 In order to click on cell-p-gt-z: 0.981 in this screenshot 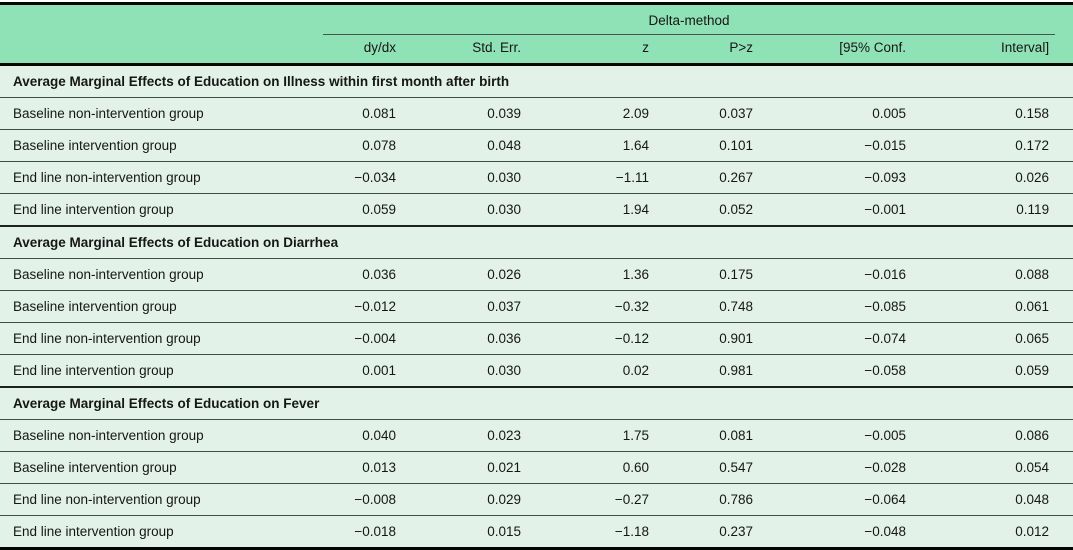, I will do `click(725, 370)`.